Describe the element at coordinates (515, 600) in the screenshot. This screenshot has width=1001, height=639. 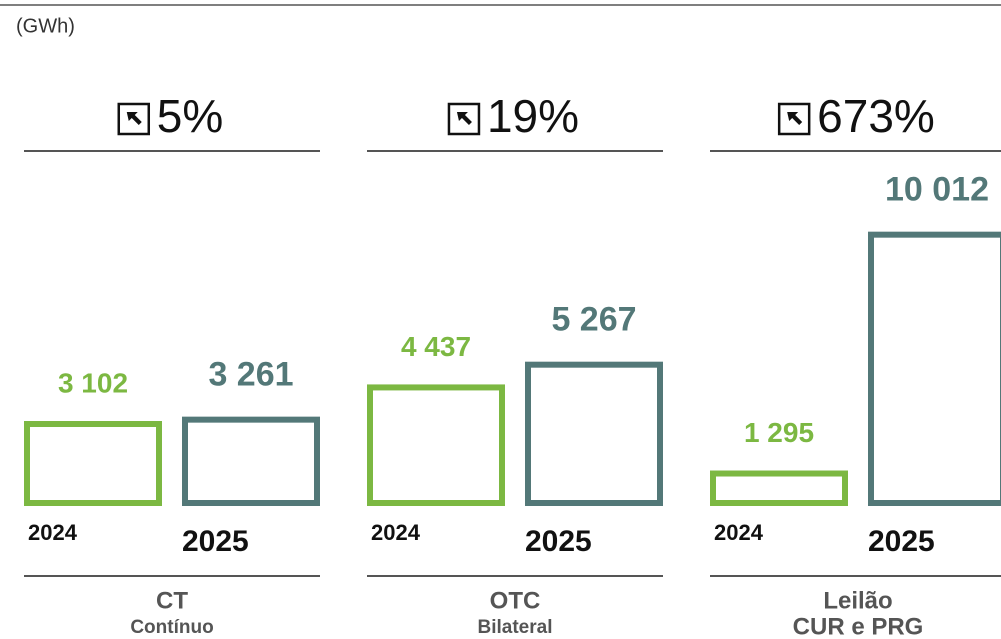
I see `category-label: OTC` at that location.